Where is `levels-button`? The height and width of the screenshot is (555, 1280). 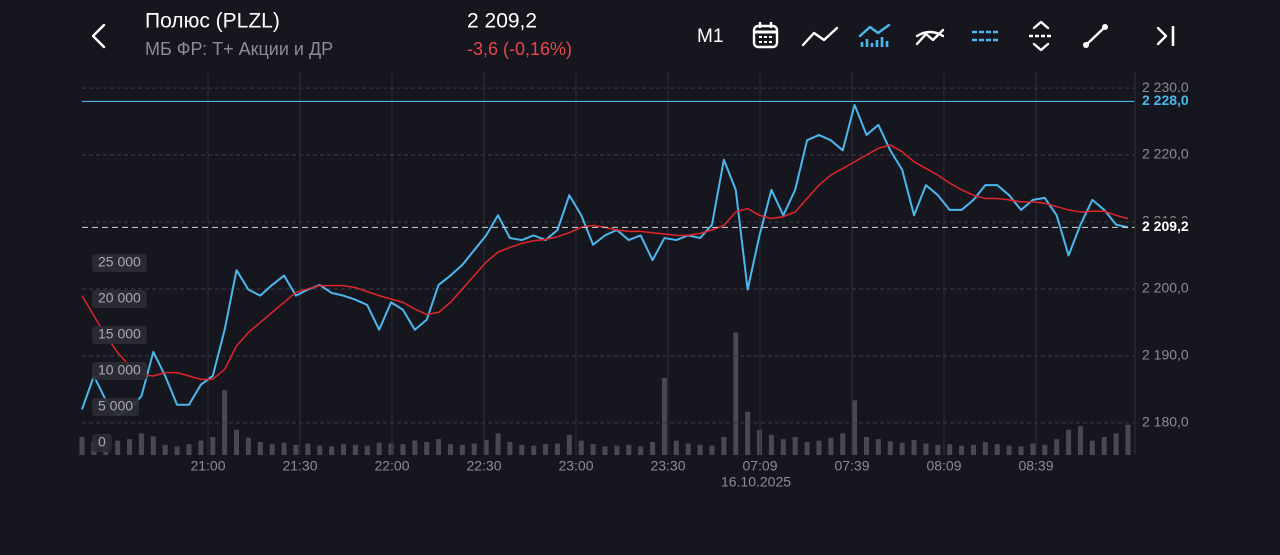
levels-button is located at coordinates (985, 36).